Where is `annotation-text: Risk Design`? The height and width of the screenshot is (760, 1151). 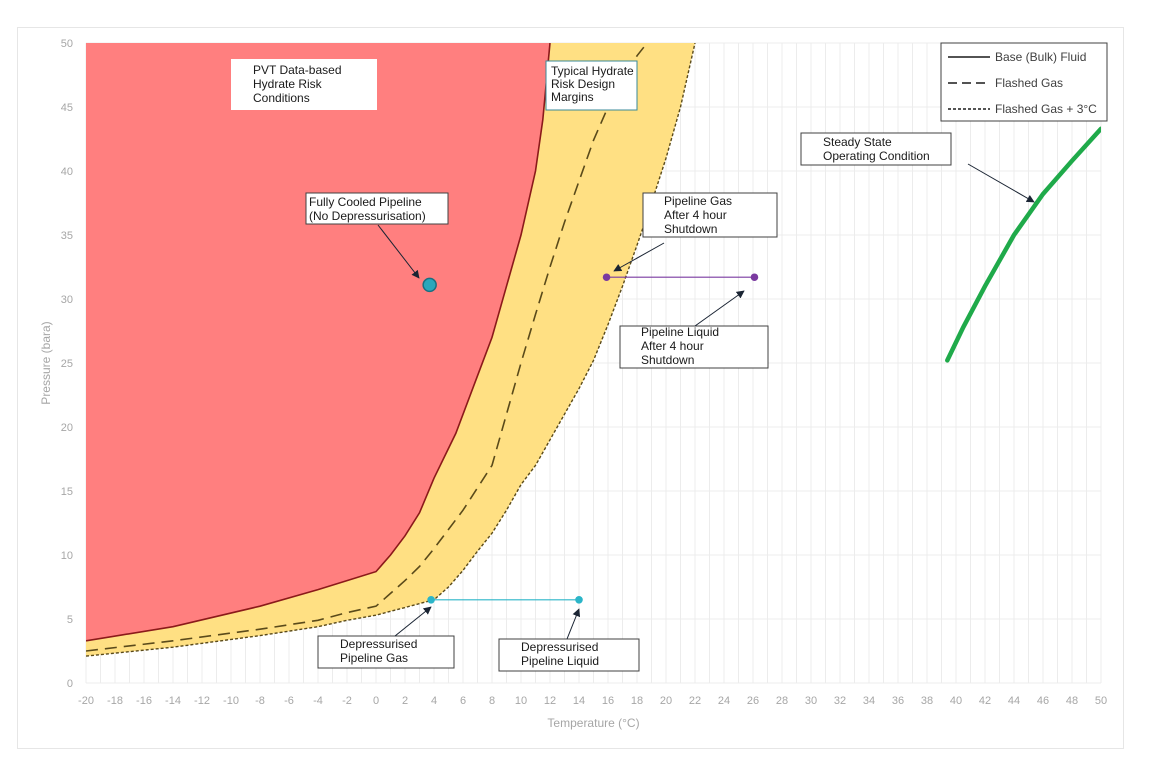
annotation-text: Risk Design is located at coordinates (583, 84).